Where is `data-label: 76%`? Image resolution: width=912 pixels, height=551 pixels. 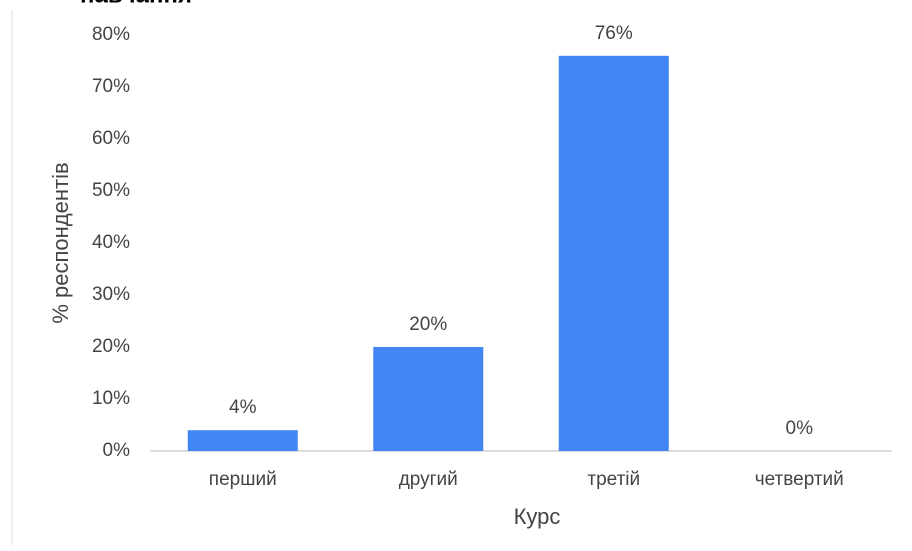 data-label: 76% is located at coordinates (614, 33).